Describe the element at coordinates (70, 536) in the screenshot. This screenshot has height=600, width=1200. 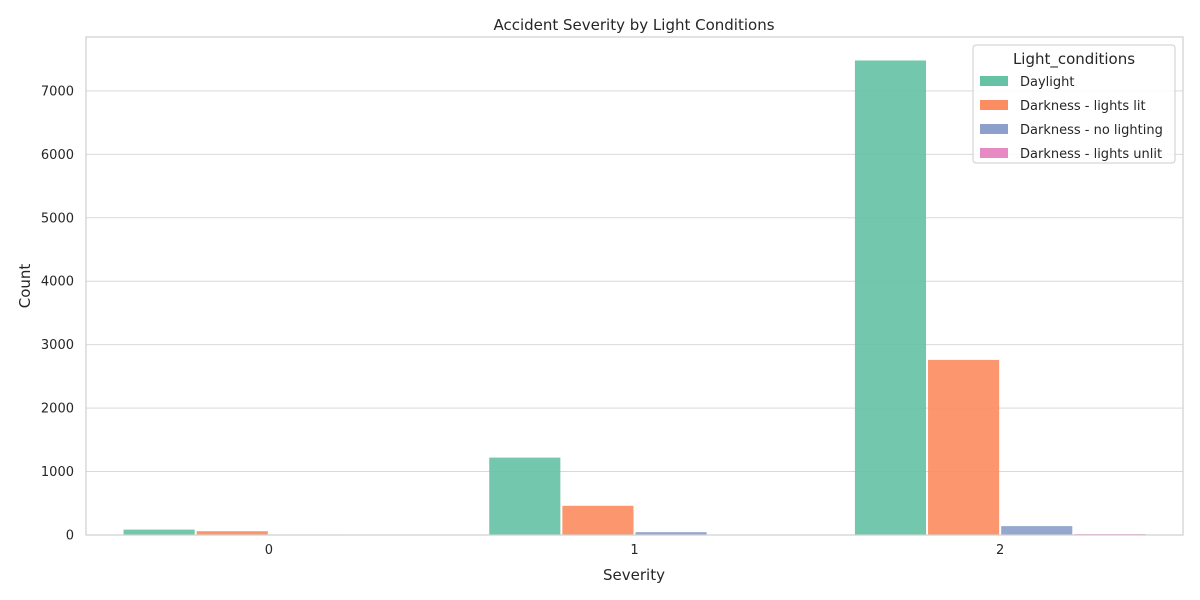
I see `y-tick-label: 0` at that location.